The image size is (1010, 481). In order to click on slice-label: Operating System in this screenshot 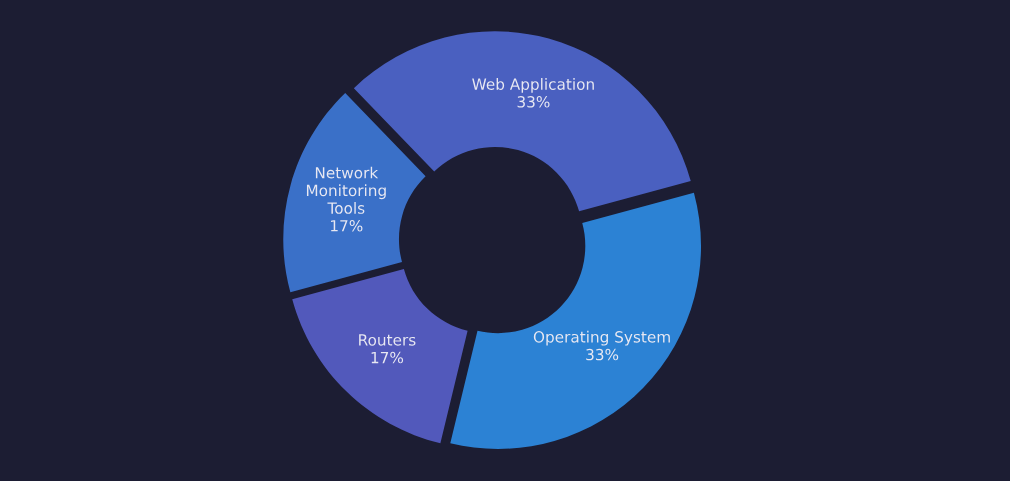, I will do `click(601, 338)`.